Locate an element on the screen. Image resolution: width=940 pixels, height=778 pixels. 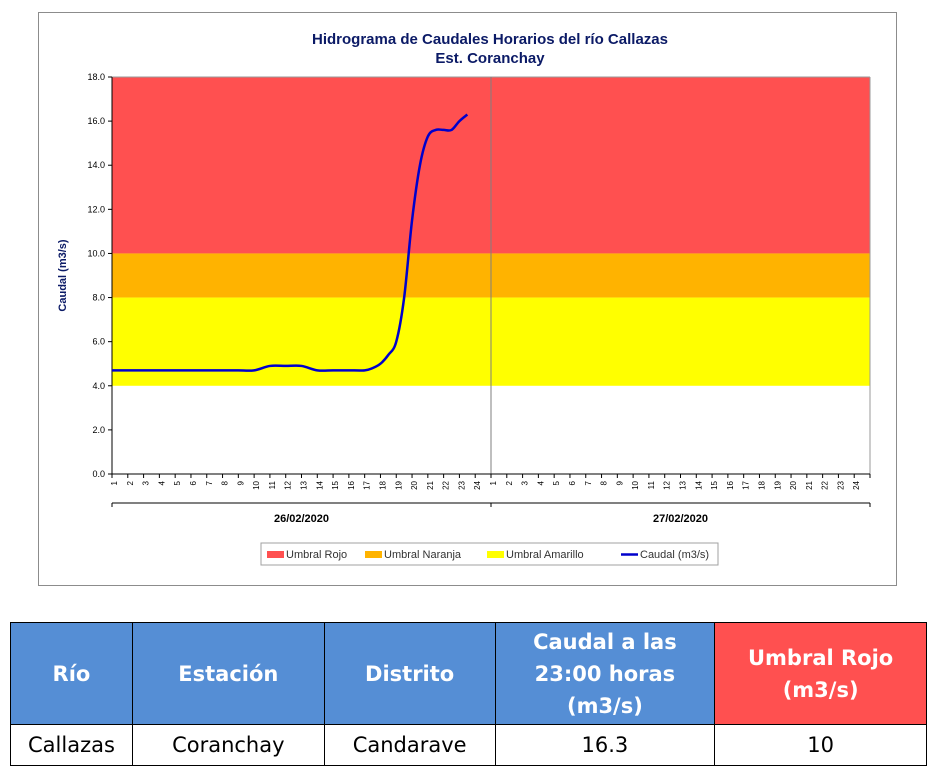
y-tick-label: 12.0 is located at coordinates (96, 209).